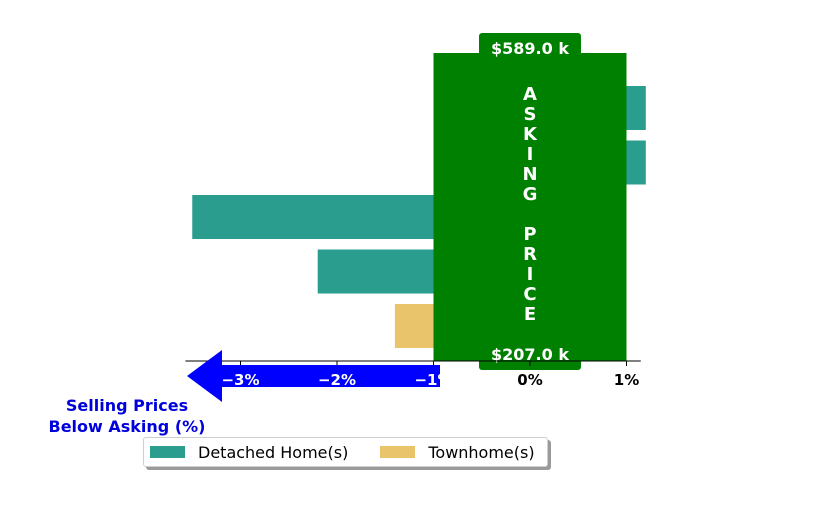  I want to click on asking-letter: C, so click(529, 294).